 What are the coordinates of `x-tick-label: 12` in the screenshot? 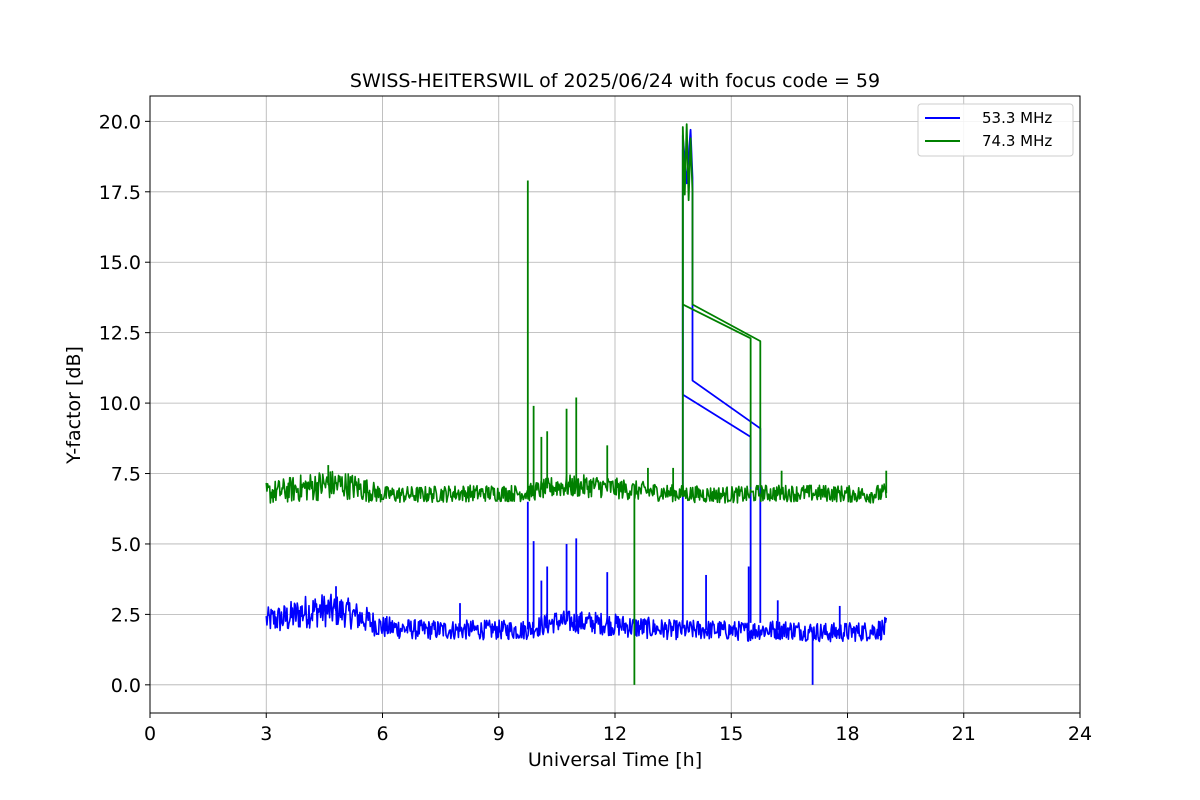 It's located at (615, 734).